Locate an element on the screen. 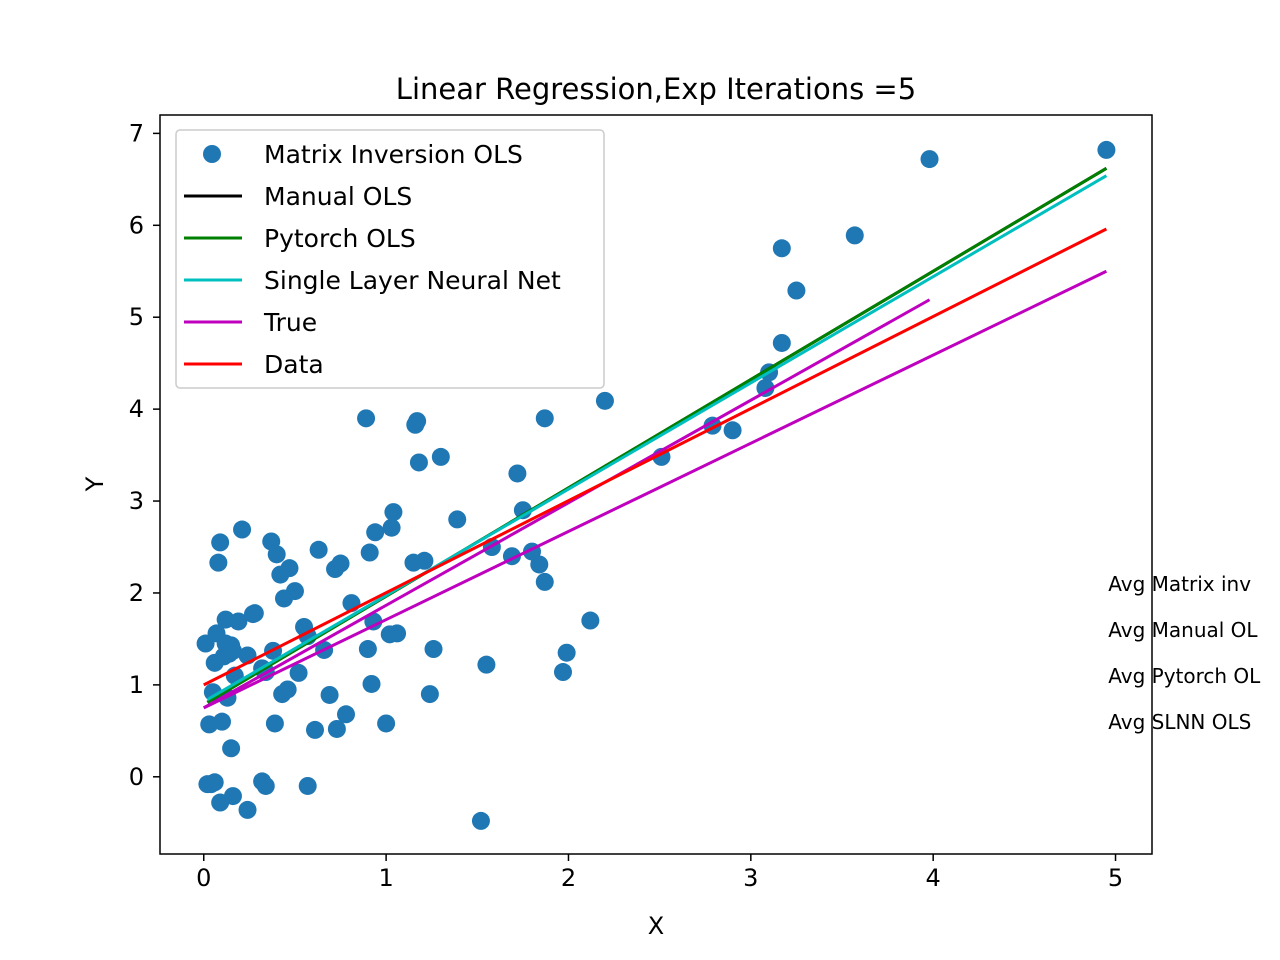 The image size is (1280, 960). annotation-text: Avg Pytorch OL is located at coordinates (1184, 676).